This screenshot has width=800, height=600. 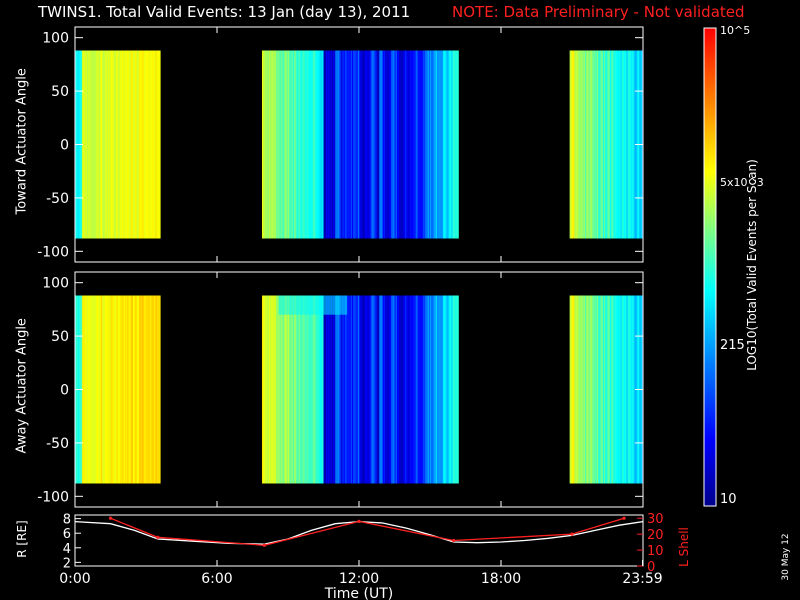 What do you see at coordinates (651, 567) in the screenshot?
I see `ytick-label-right: 0` at bounding box center [651, 567].